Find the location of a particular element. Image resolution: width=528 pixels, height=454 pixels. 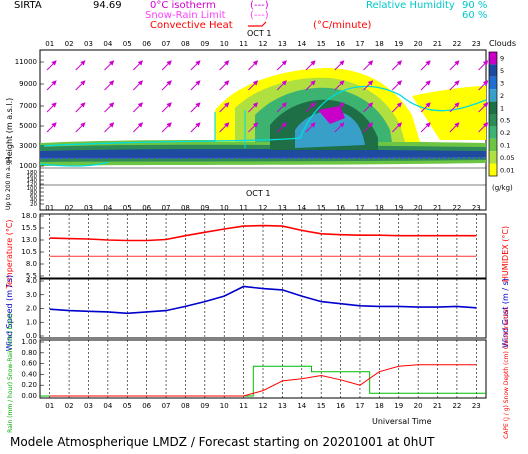

cloud-peak is located at coordinates (331, 115).